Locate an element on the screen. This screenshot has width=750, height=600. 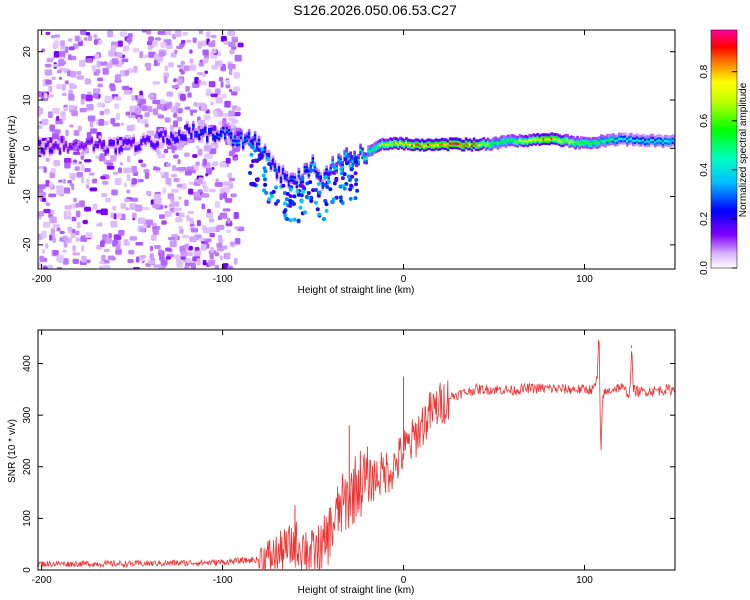
y-tick-label: 100 is located at coordinates (27, 518).